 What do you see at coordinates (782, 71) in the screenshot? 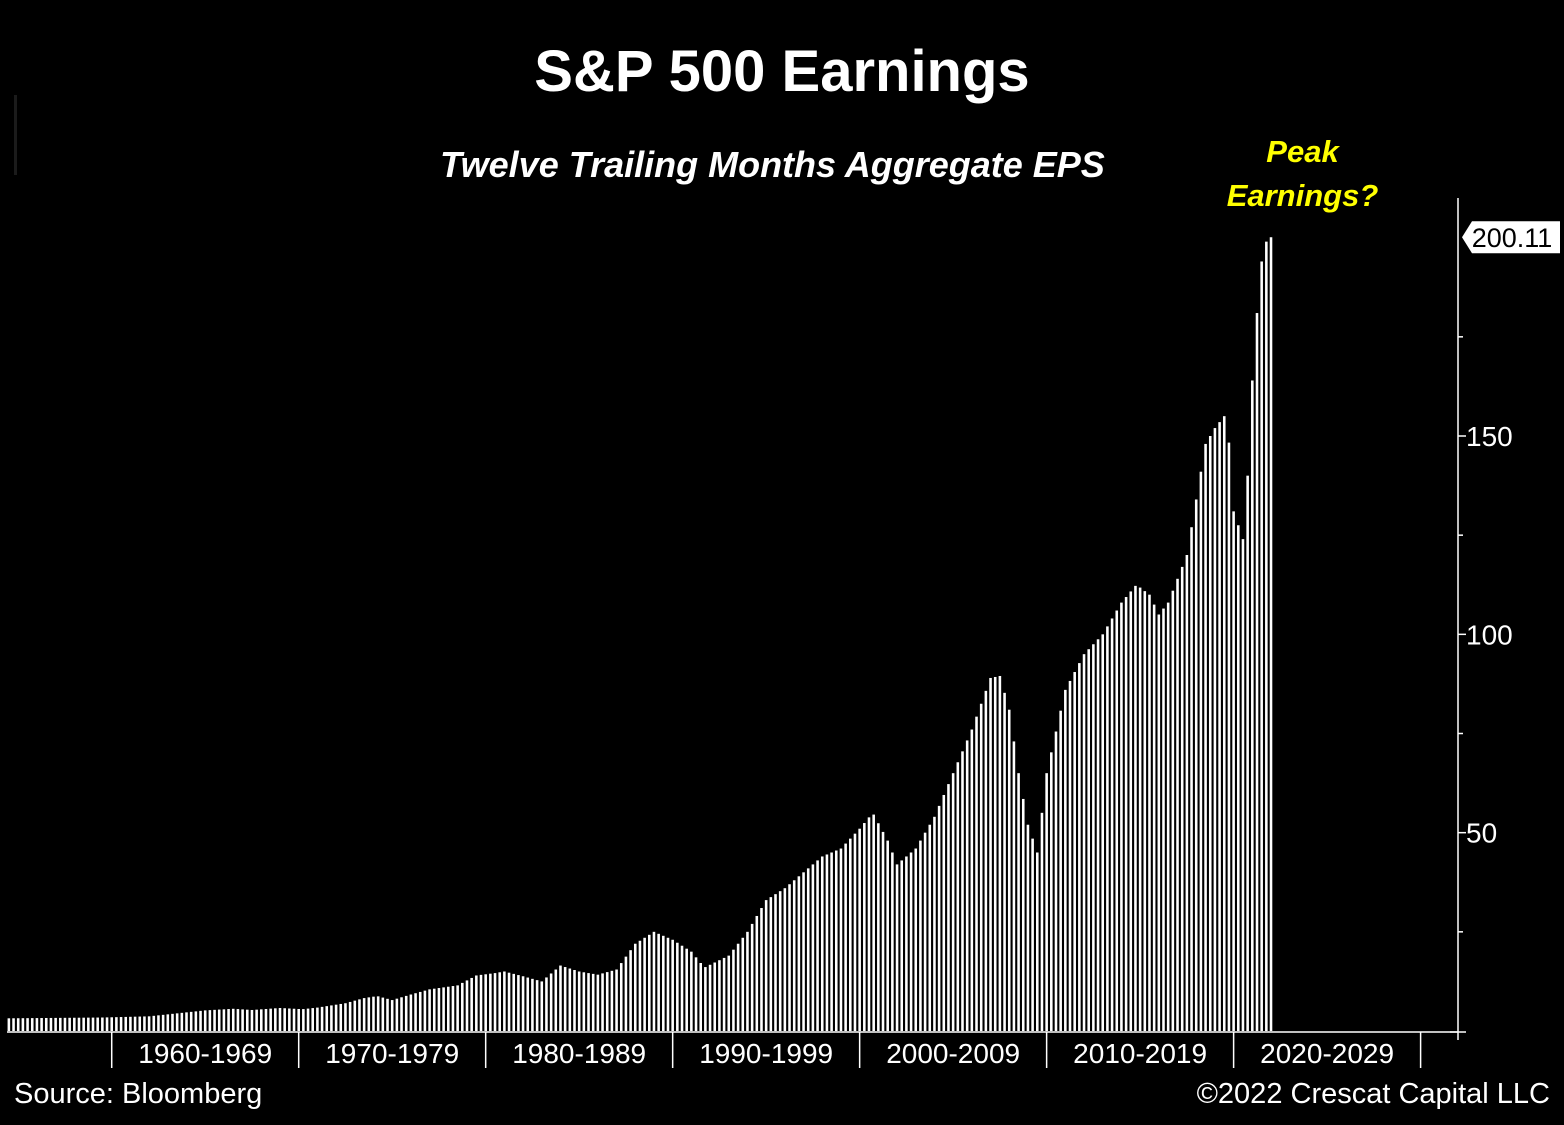
I see `chart-title: S&P 500 Earnings` at bounding box center [782, 71].